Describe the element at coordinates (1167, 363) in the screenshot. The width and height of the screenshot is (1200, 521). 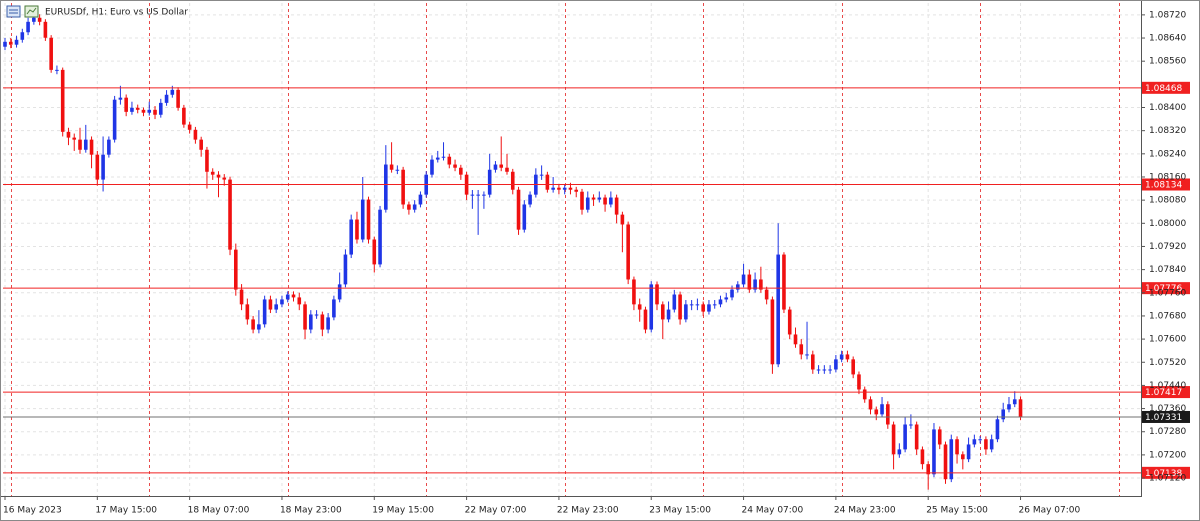
I see `y-tick-label: 1.07520` at that location.